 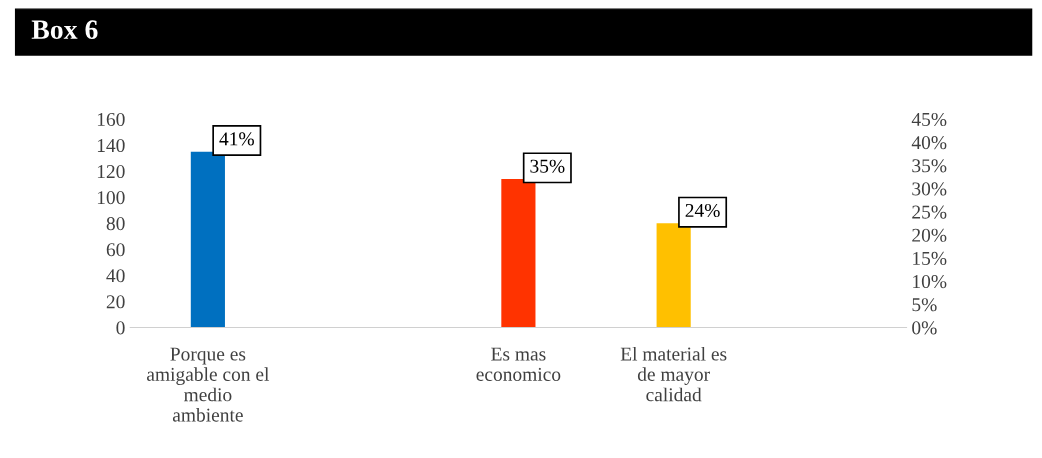 I want to click on y2-tick-label: 25%, so click(x=929, y=212).